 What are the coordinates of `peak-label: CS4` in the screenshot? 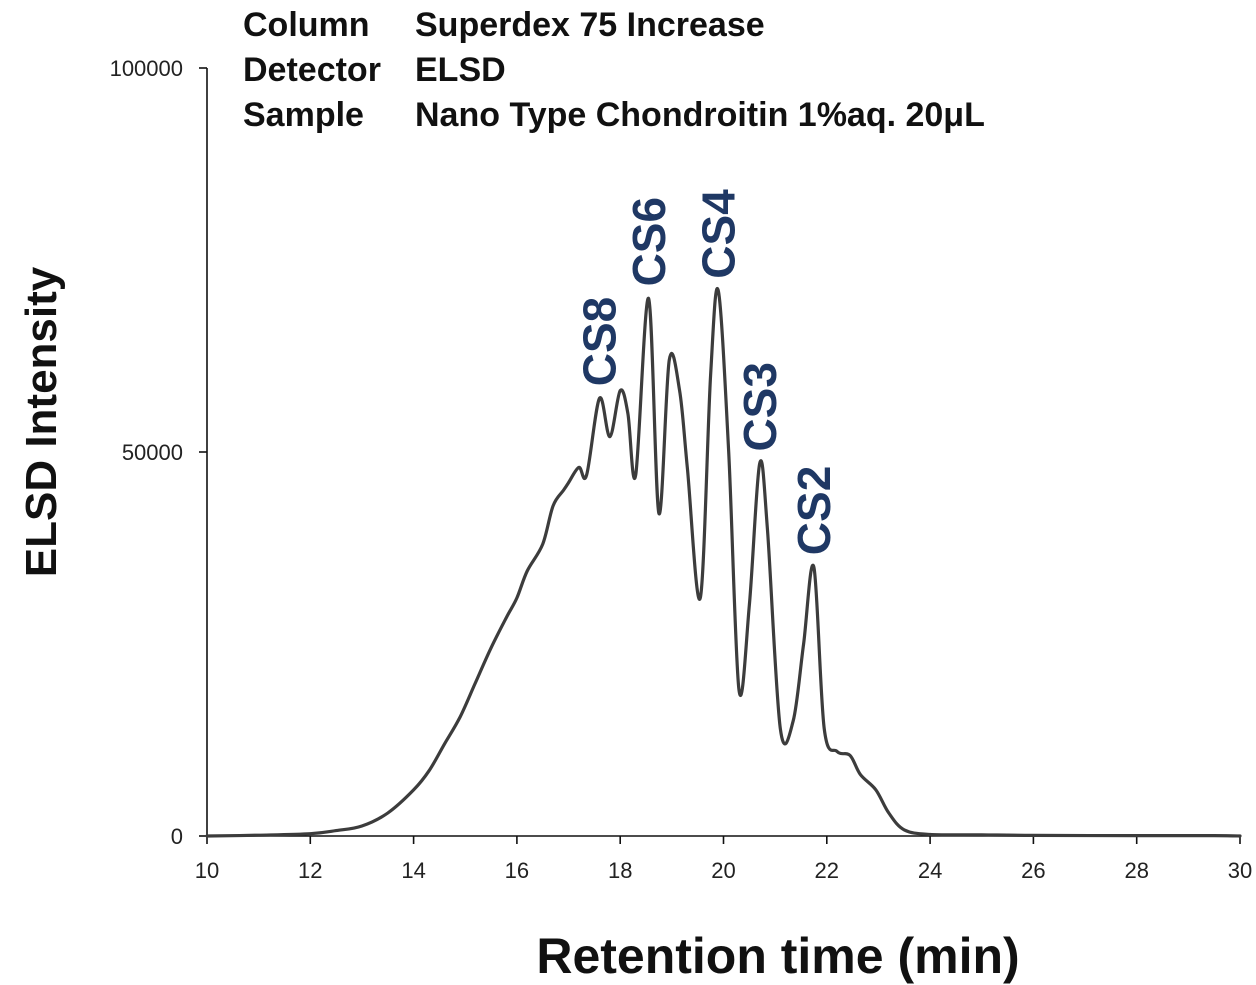 It's located at (718, 234).